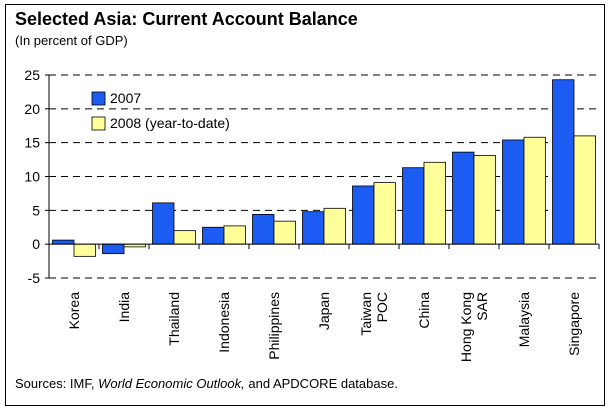 Image resolution: width=612 pixels, height=413 pixels. What do you see at coordinates (224, 322) in the screenshot?
I see `x-category-label: Indonesia` at bounding box center [224, 322].